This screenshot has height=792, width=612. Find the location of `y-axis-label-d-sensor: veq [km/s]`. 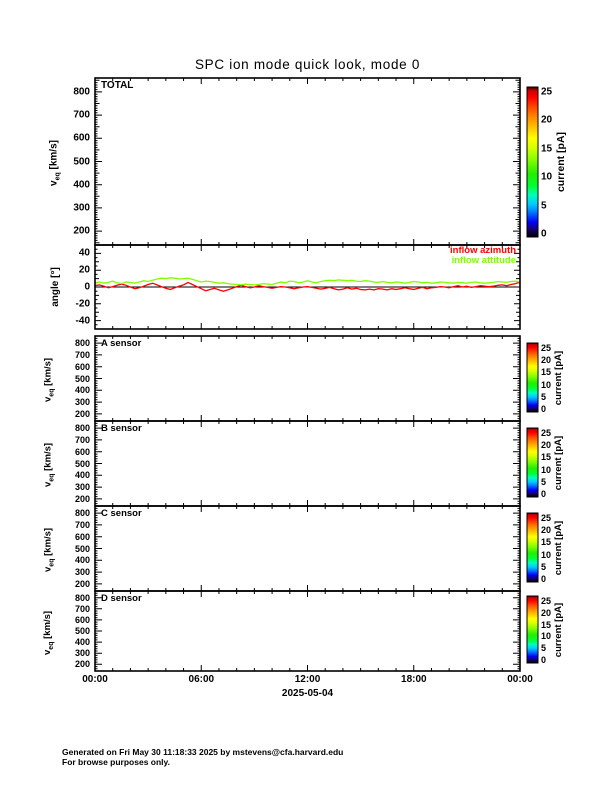

y-axis-label-d-sensor: veq [km/s] is located at coordinates (48, 632).